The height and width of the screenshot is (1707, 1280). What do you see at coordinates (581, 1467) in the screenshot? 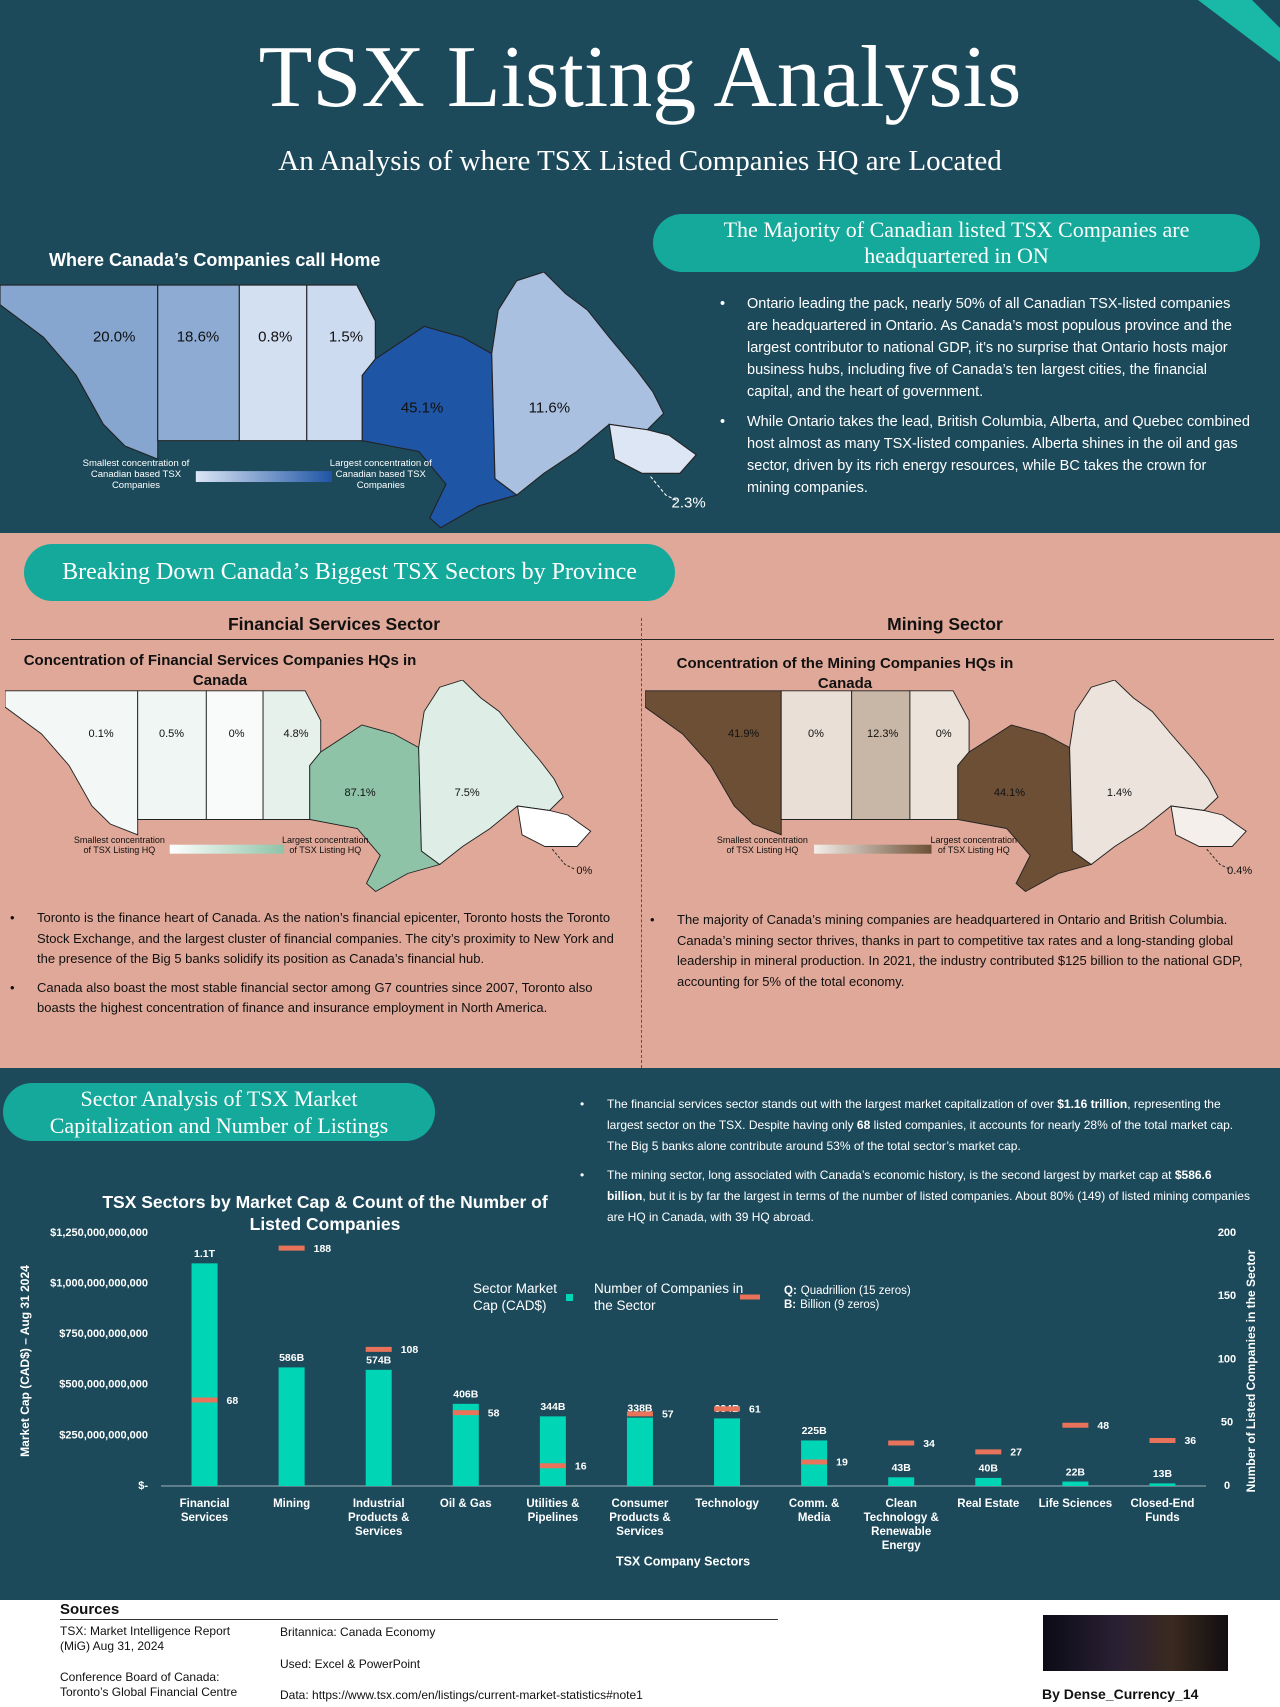
I see `data-label: 16` at bounding box center [581, 1467].